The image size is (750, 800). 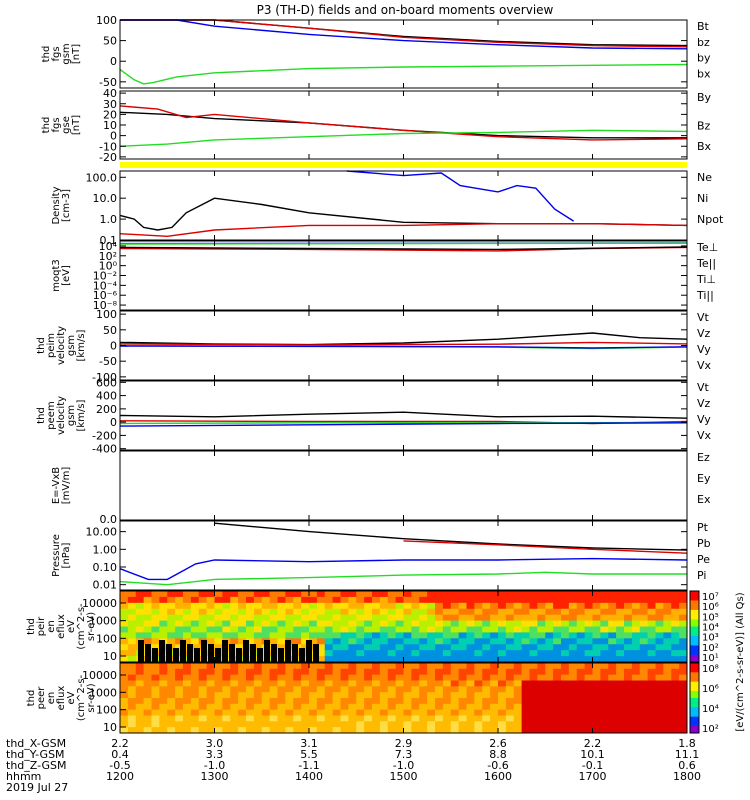 I want to click on trace-by, so click(x=403, y=138).